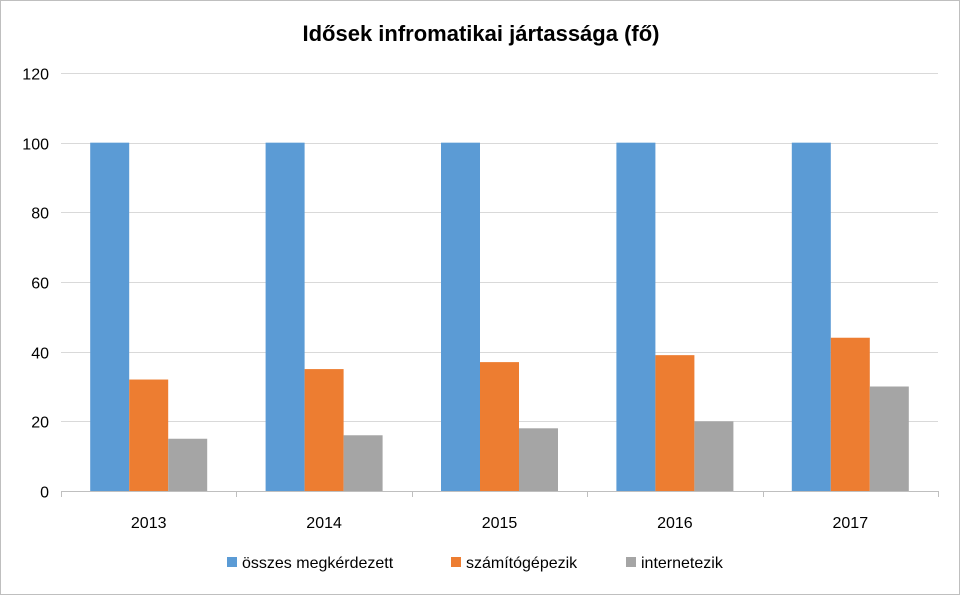  I want to click on y-tick-label: 40, so click(40, 354).